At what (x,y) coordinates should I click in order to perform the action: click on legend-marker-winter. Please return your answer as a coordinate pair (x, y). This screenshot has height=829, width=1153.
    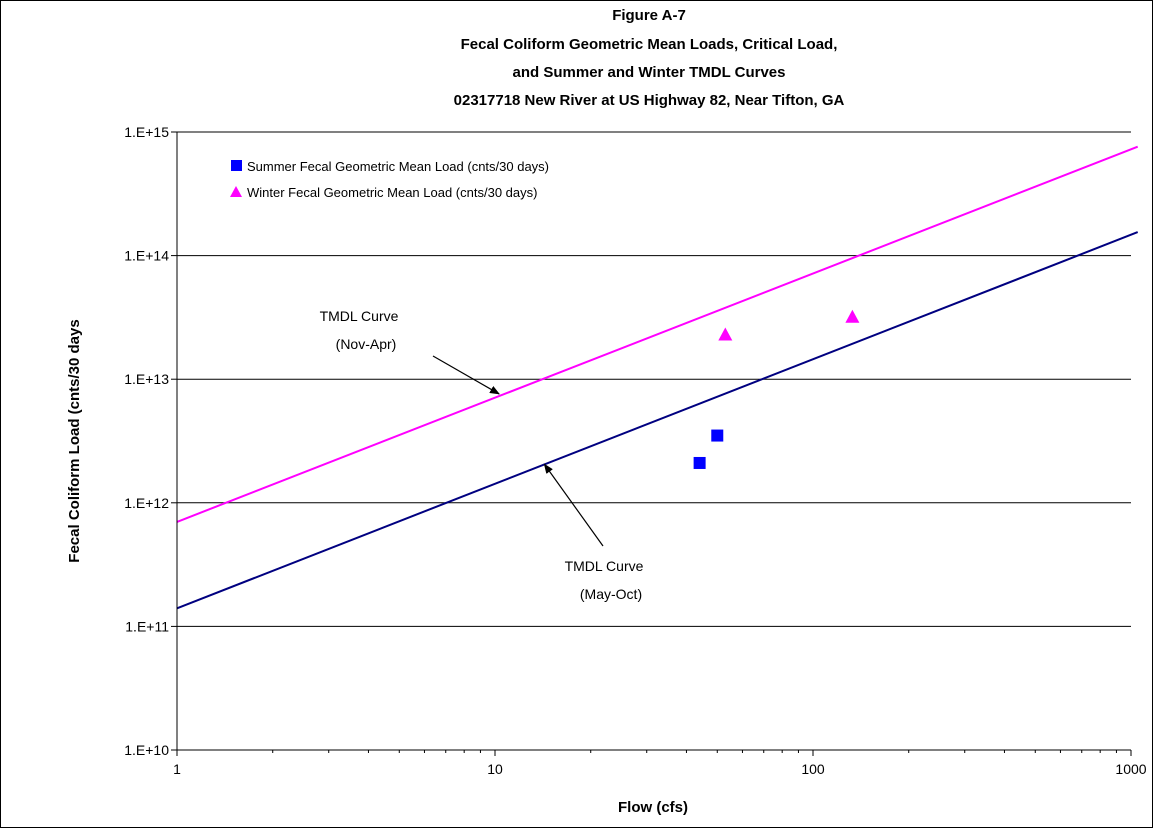
    Looking at the image, I should click on (236, 191).